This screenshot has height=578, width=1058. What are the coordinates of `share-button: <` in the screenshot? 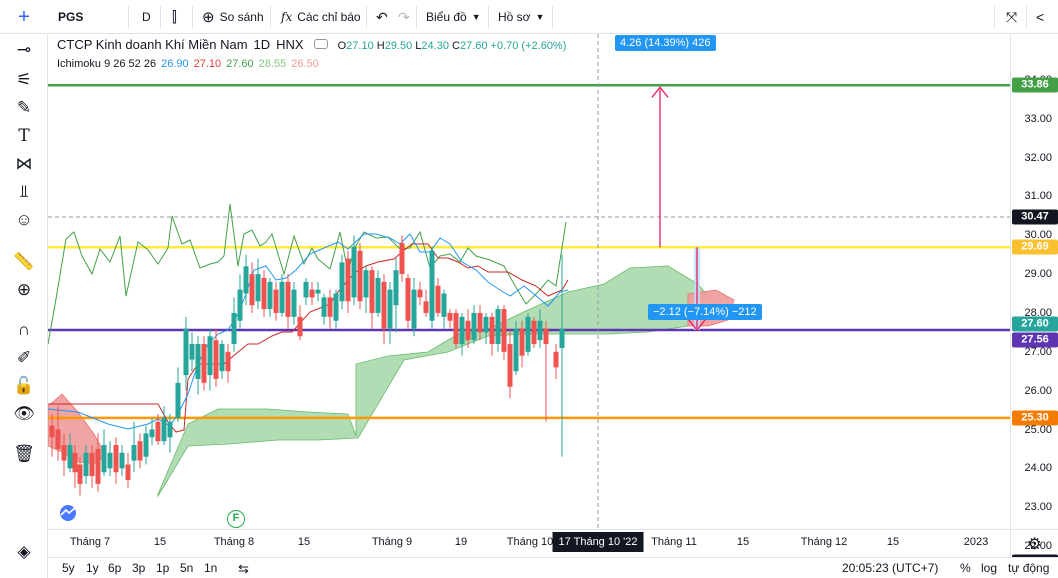 It's located at (1040, 17).